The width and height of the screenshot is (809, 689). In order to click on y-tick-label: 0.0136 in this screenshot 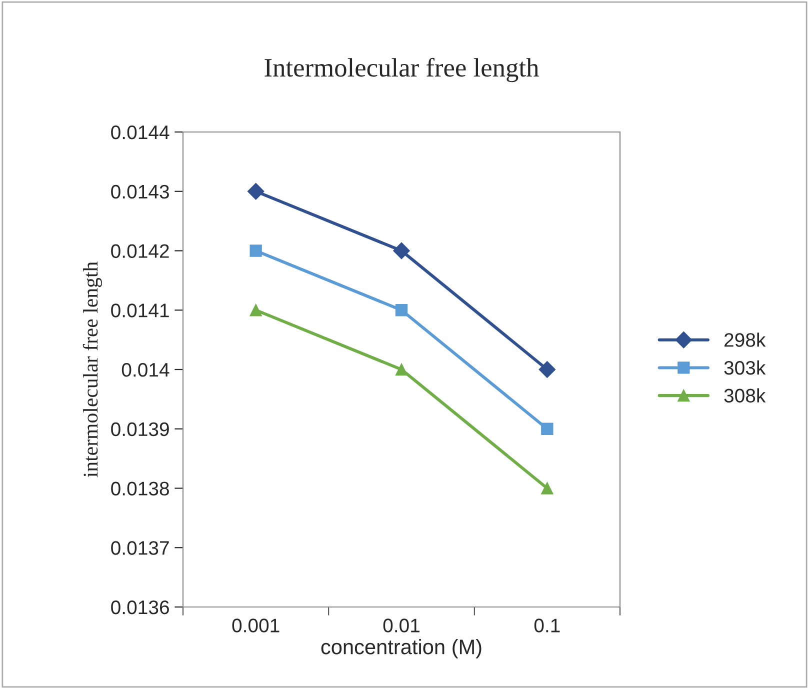, I will do `click(140, 607)`.